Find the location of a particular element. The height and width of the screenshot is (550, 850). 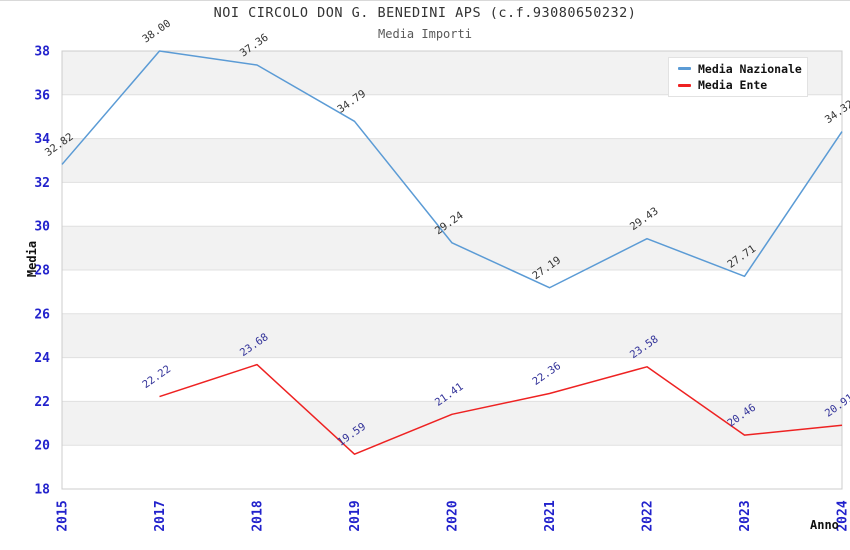

data-point-label: 22.36 is located at coordinates (546, 374).